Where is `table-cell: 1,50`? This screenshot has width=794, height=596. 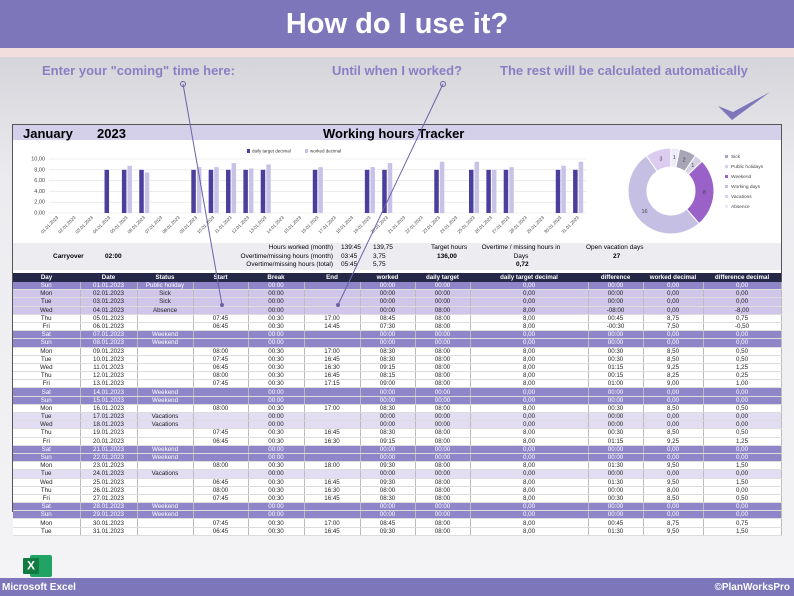 table-cell: 1,50 is located at coordinates (742, 482).